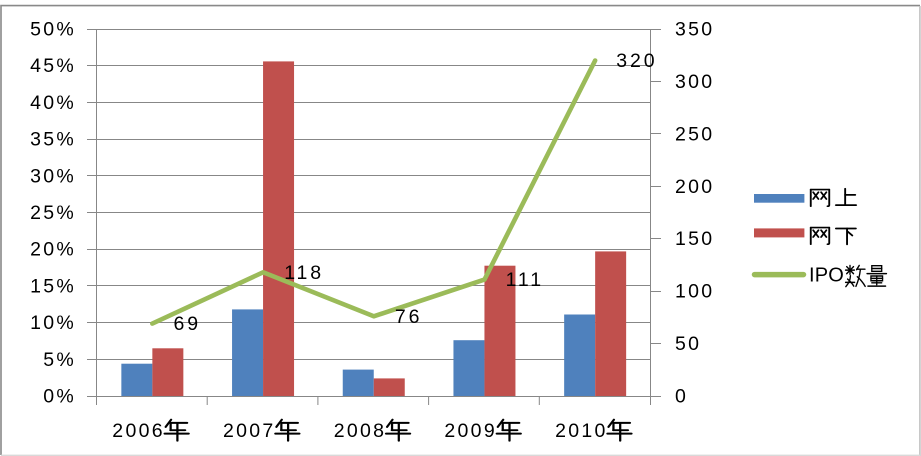 The image size is (921, 456). Describe the element at coordinates (59, 360) in the screenshot. I see `svg-text: 5%` at that location.